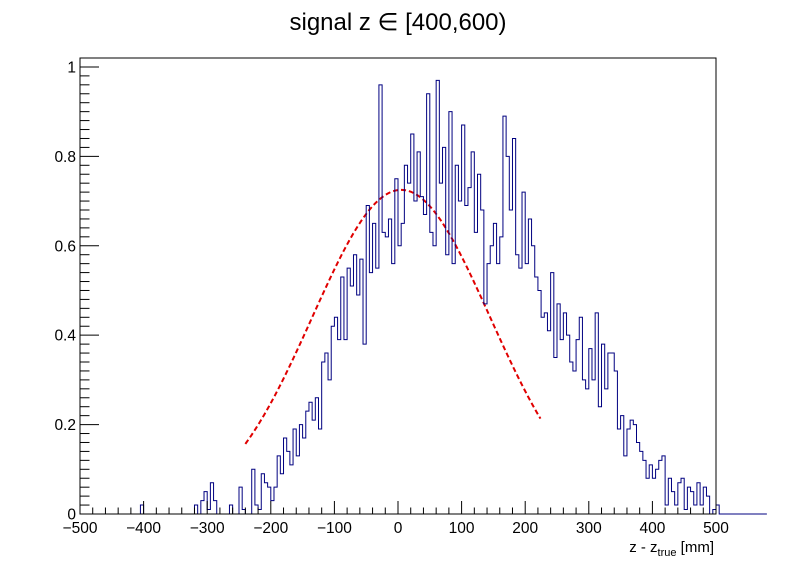 The image size is (796, 572). I want to click on y-tick-label: 0.8, so click(65, 157).